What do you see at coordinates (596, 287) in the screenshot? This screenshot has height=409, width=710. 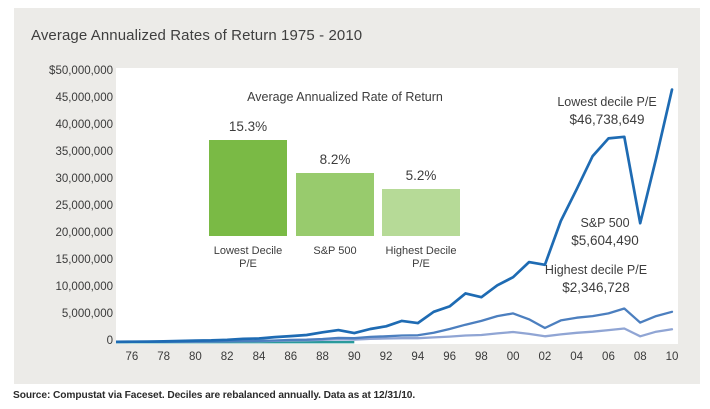 I see `annotation-final-value: $2,346,728` at bounding box center [596, 287].